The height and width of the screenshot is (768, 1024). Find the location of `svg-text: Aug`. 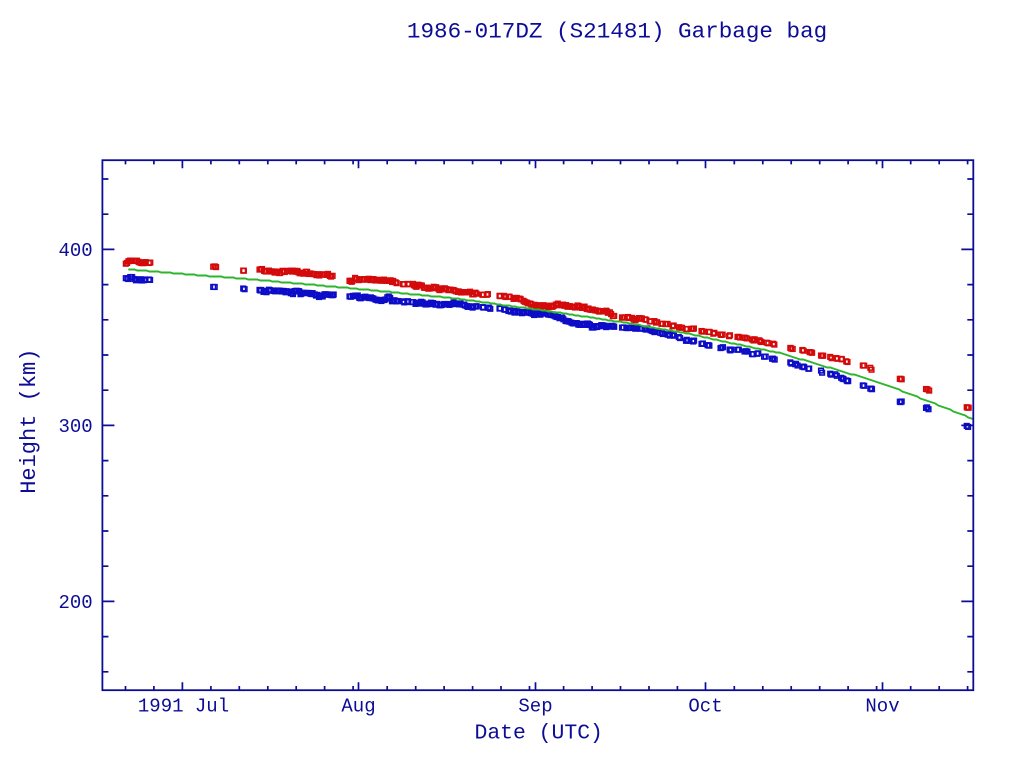

svg-text: Aug is located at coordinates (358, 707).